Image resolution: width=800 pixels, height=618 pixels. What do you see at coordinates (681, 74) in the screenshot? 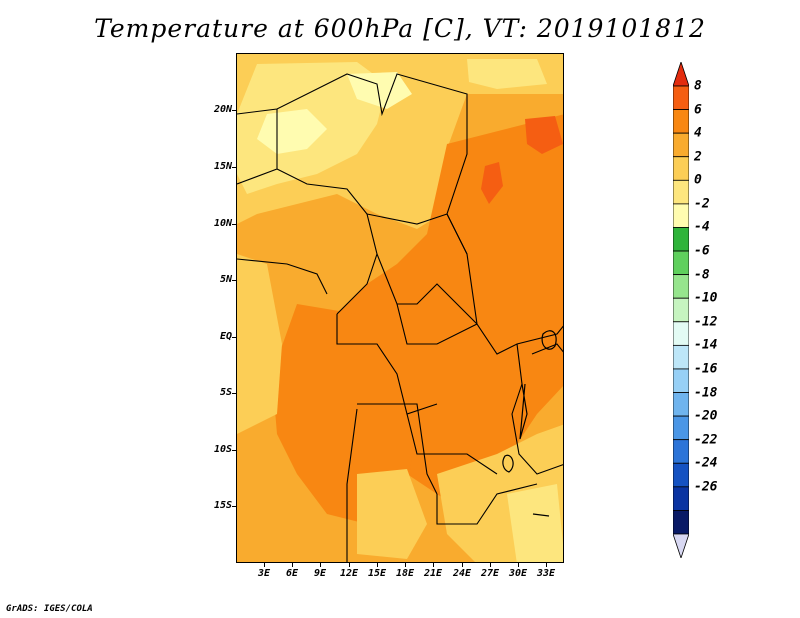
I see `colorbar-arrow-top` at bounding box center [681, 74].